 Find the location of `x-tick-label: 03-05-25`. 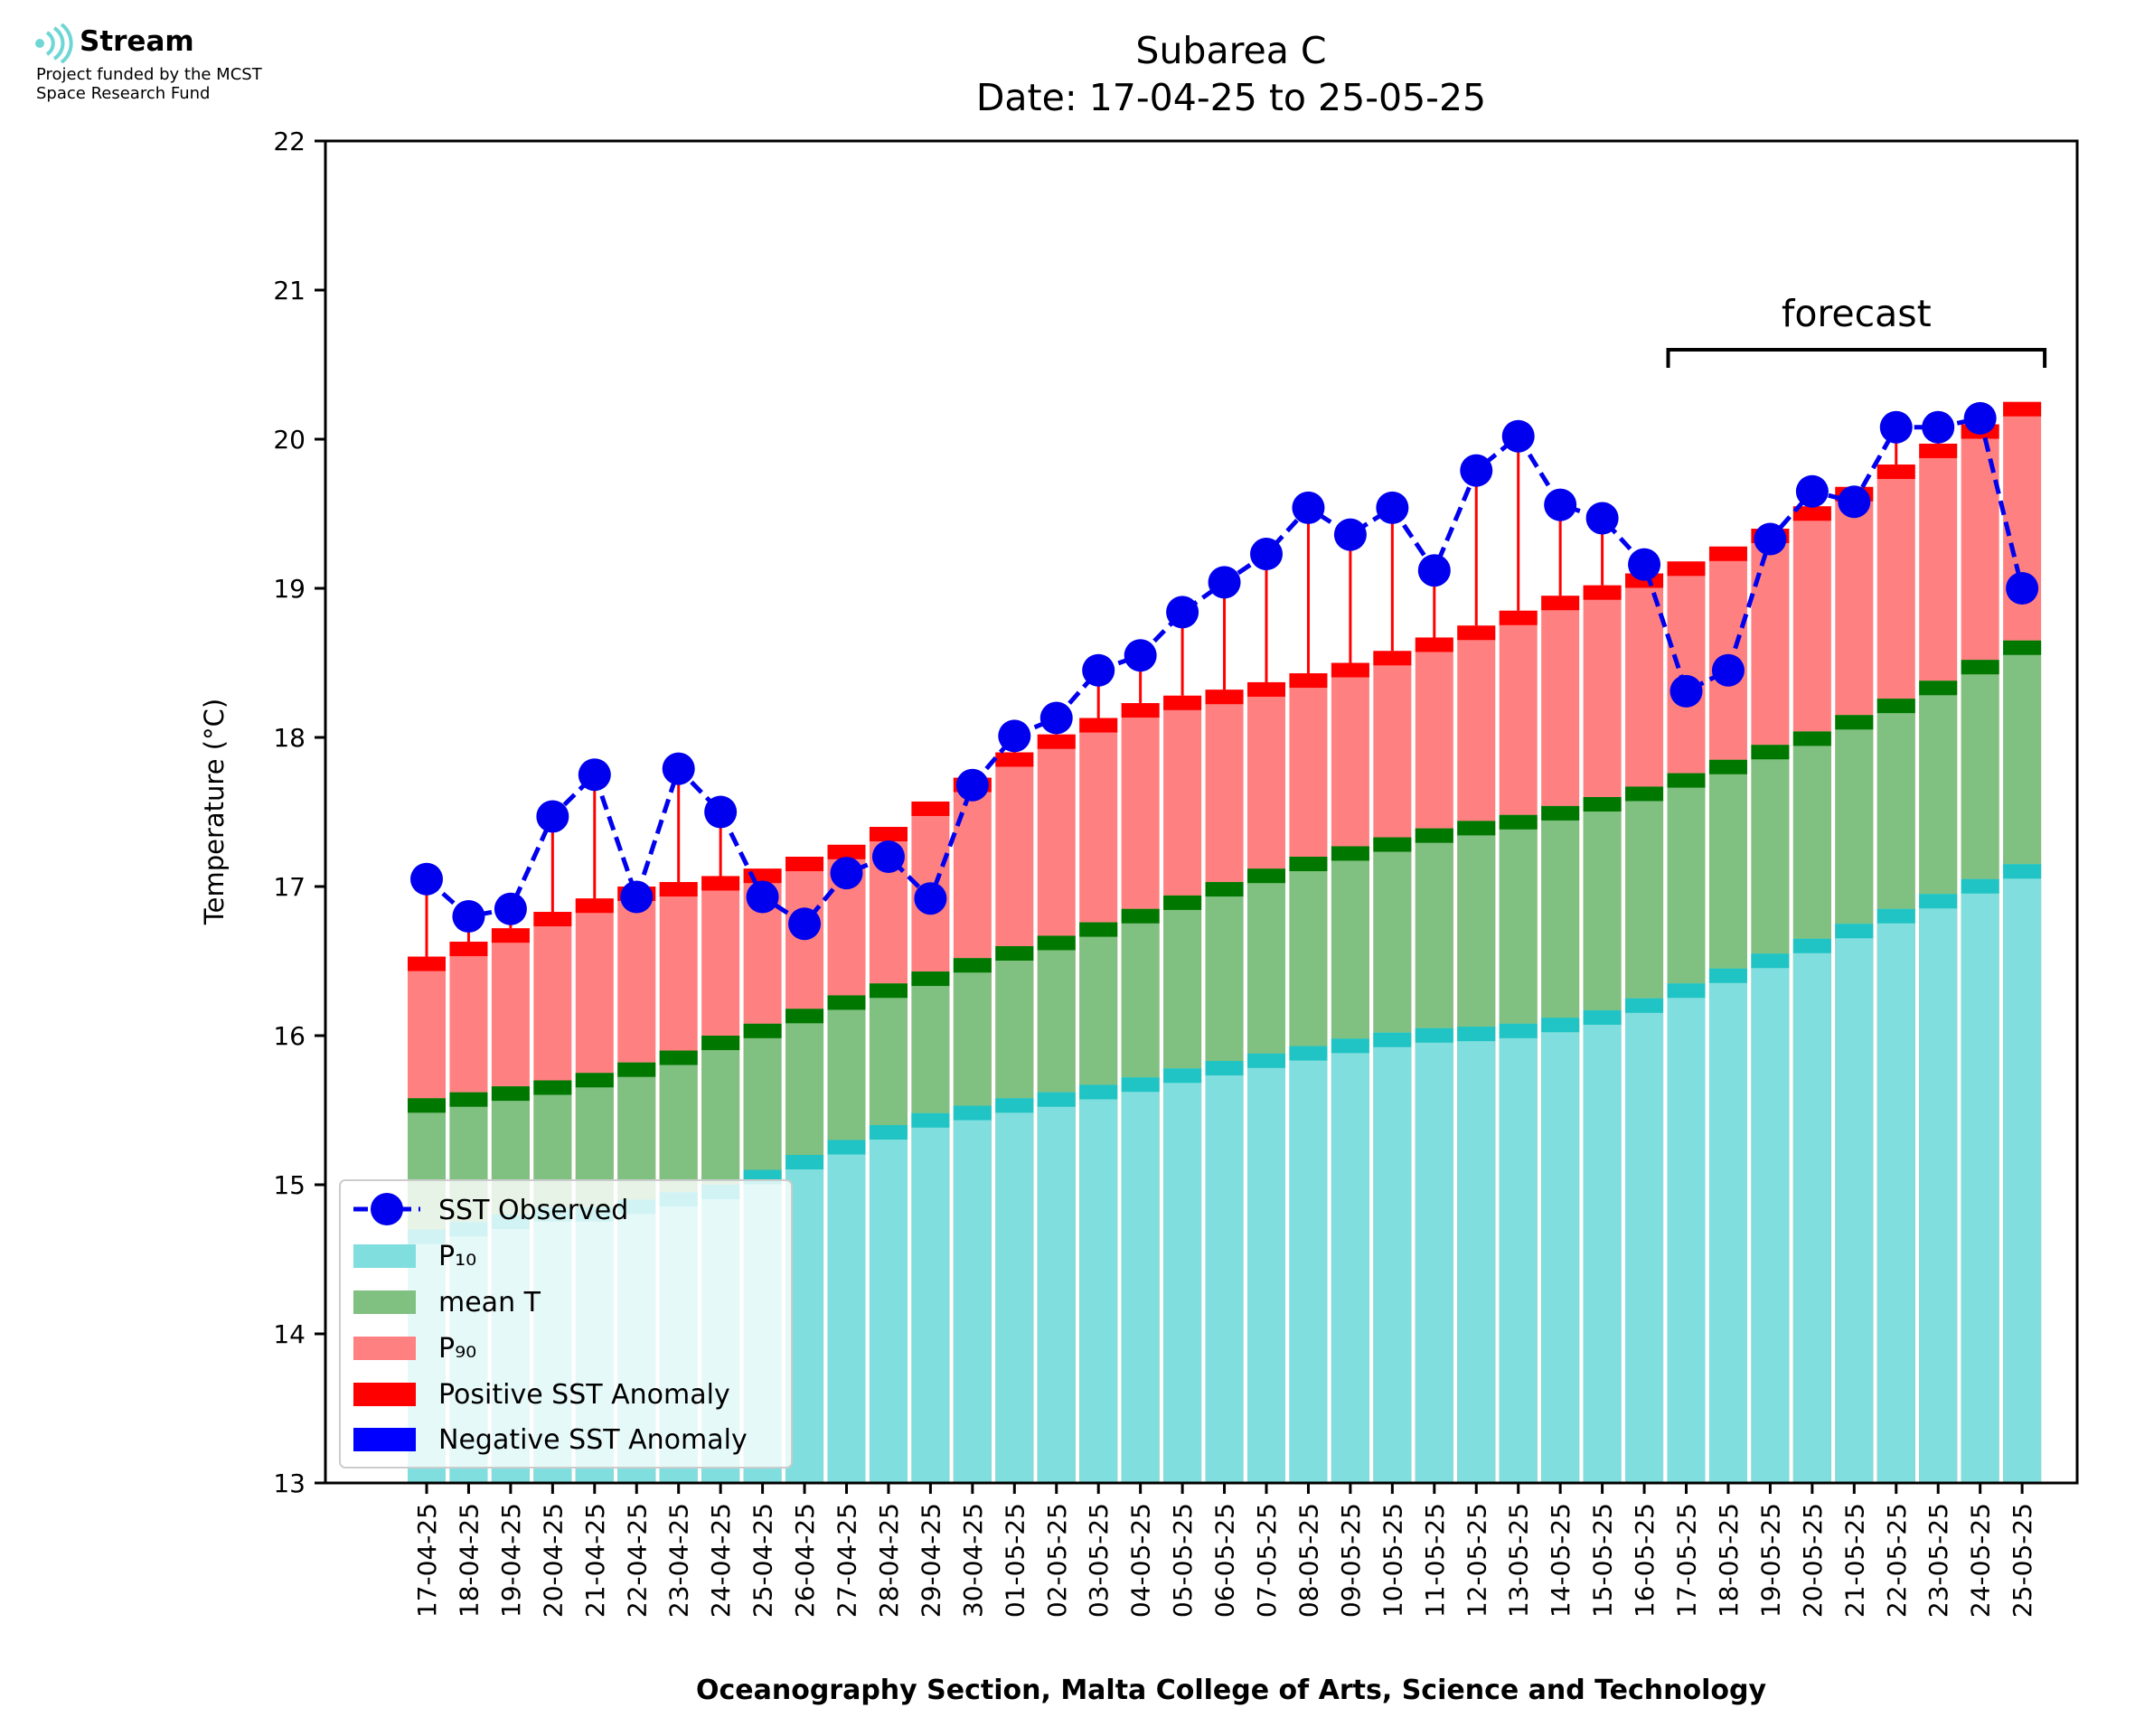

x-tick-label: 03-05-25 is located at coordinates (1099, 1560).